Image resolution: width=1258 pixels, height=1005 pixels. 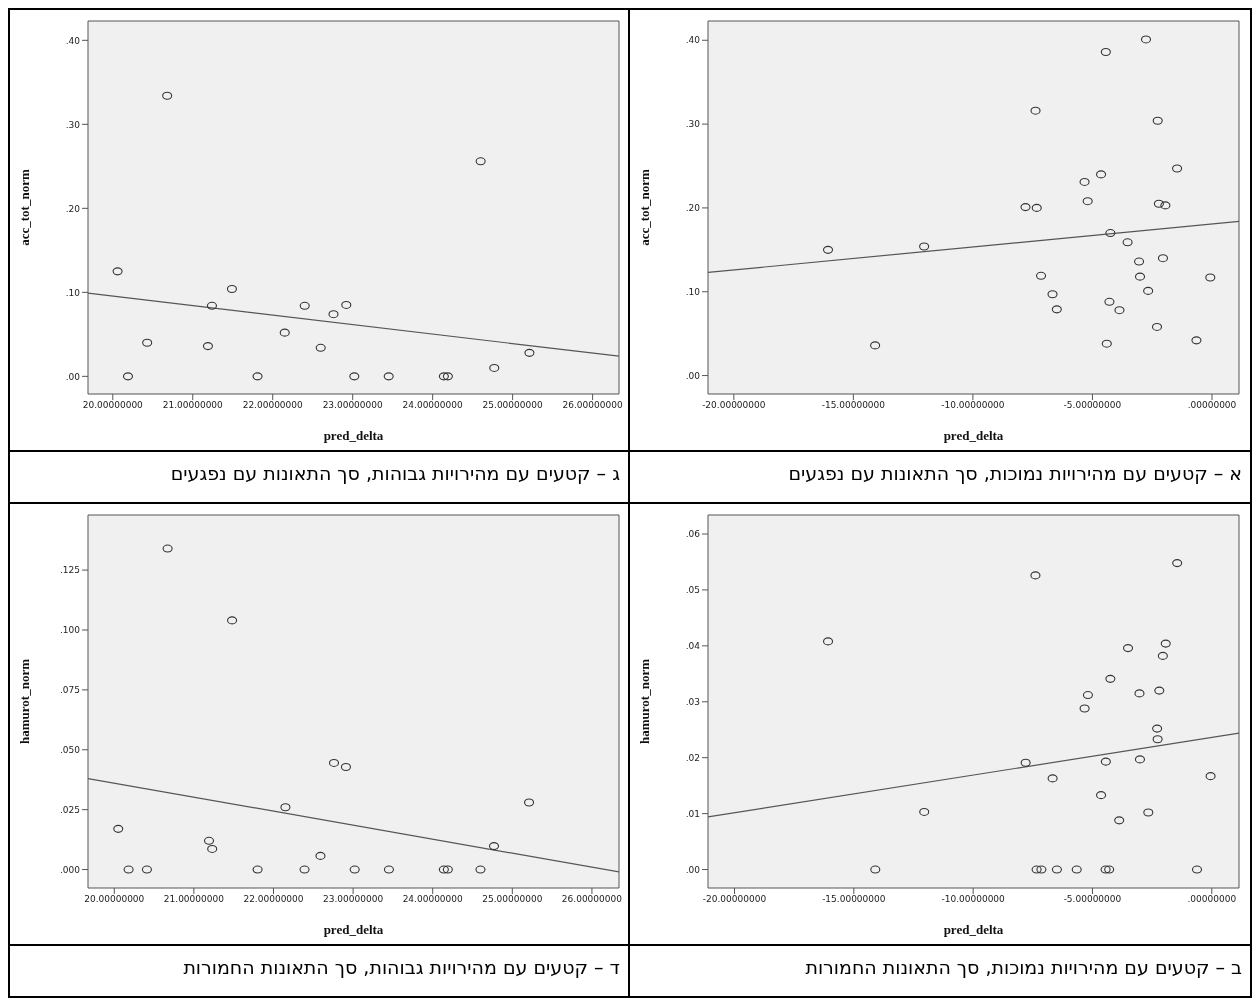 I want to click on text: ד – קטעים עם מהירויות גבוהות, סך התאונות החמורות, so click(x=319, y=970).